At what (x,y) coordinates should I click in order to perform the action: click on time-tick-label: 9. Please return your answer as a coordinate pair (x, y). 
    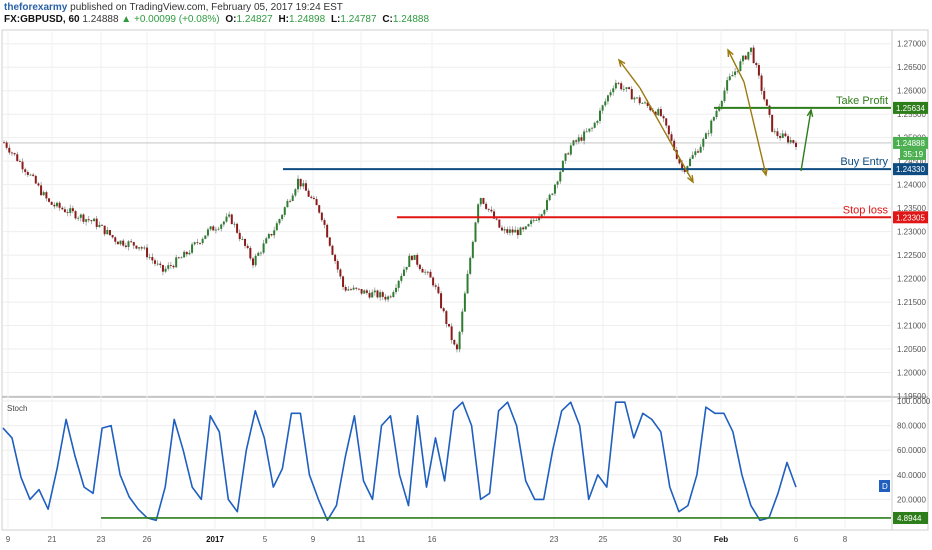
    Looking at the image, I should click on (313, 539).